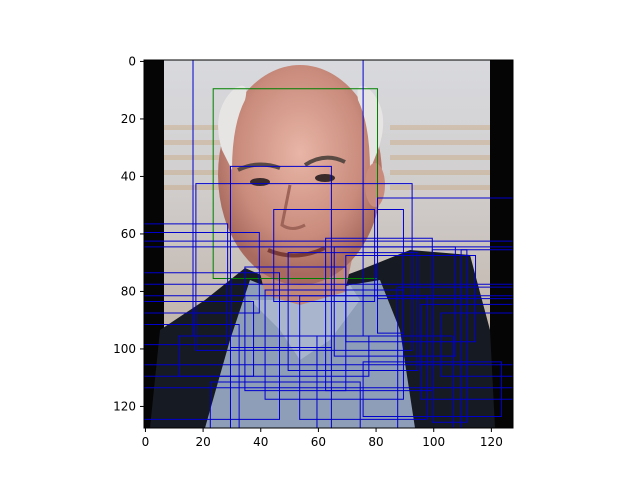 The height and width of the screenshot is (480, 640). What do you see at coordinates (128, 176) in the screenshot?
I see `y-tick-label-40: 40` at bounding box center [128, 176].